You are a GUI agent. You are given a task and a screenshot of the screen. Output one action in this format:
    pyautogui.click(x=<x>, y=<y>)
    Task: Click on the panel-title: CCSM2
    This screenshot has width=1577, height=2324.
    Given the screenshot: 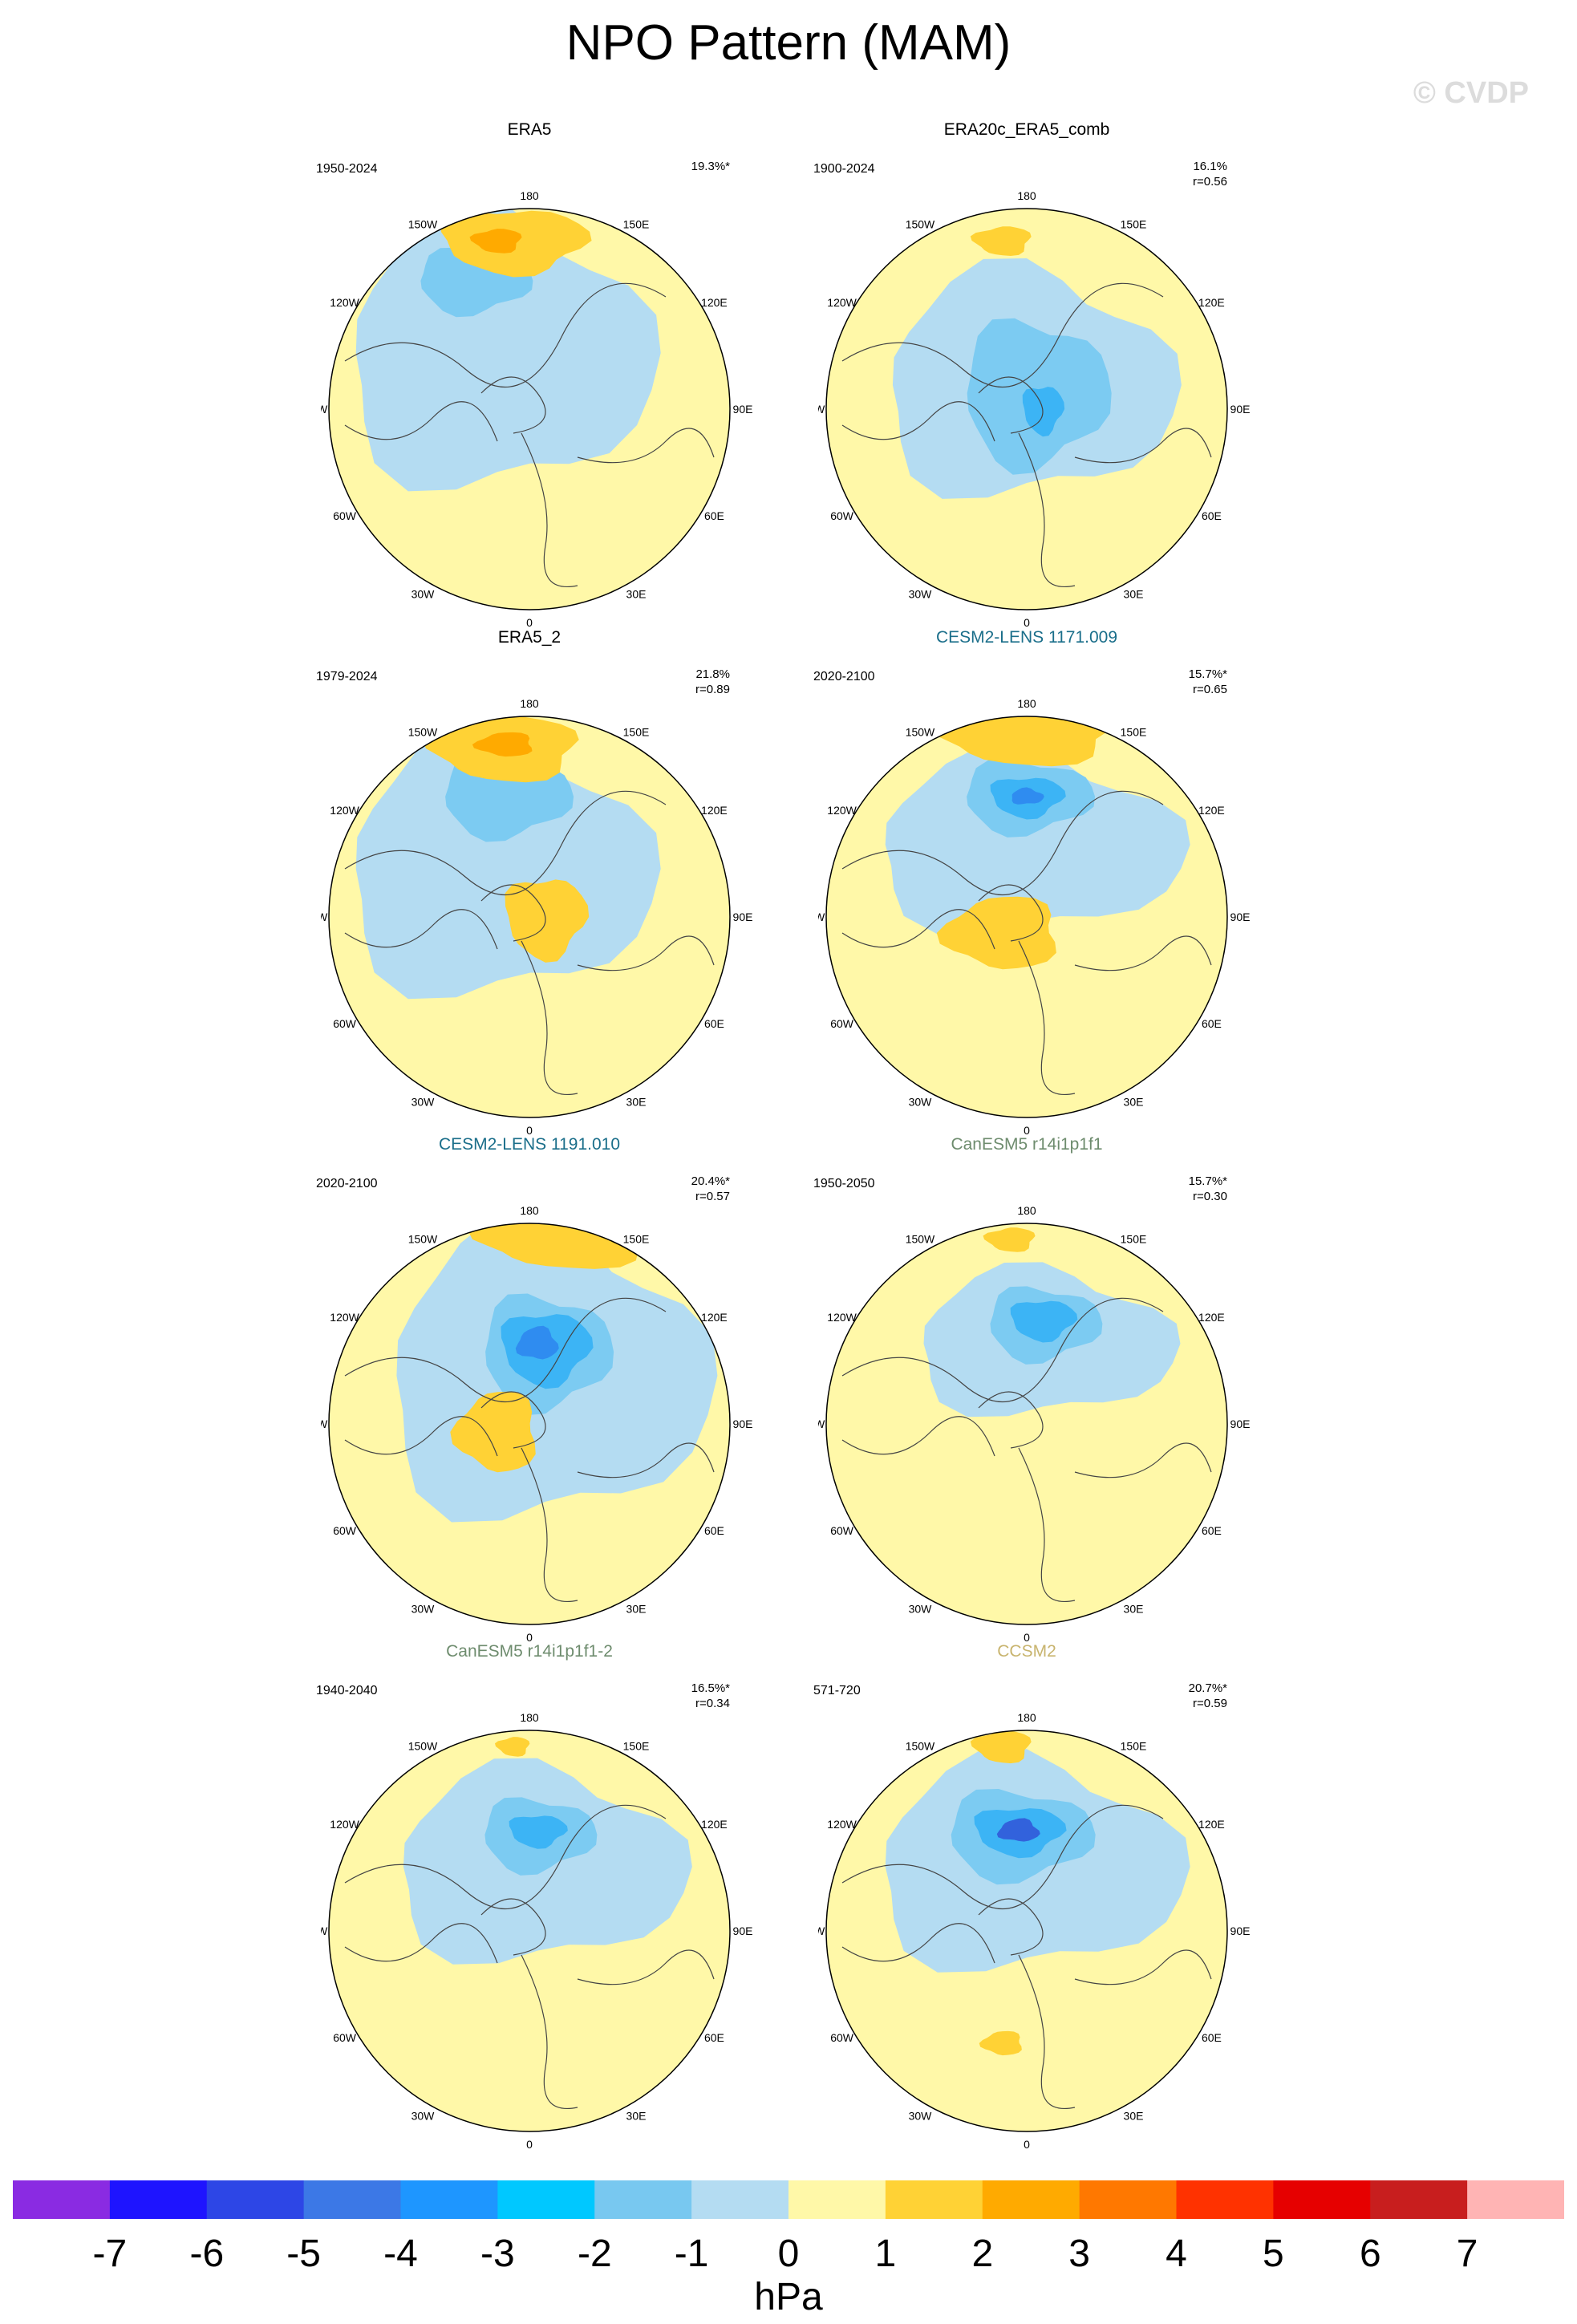 What is the action you would take?
    pyautogui.click(x=1026, y=1651)
    